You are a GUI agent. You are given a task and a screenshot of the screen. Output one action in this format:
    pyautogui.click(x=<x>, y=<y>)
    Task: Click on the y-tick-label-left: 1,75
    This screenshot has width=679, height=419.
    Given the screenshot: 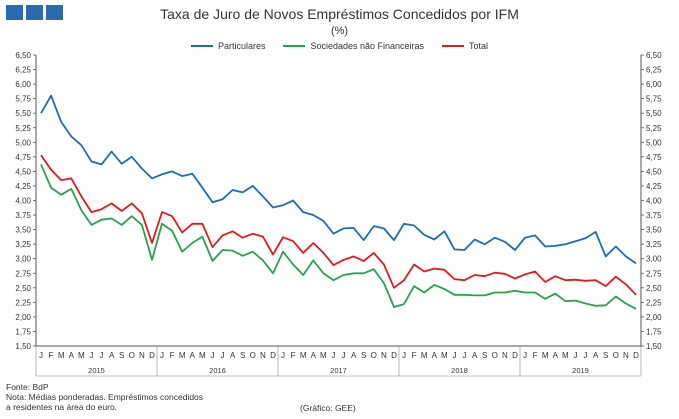 What is the action you would take?
    pyautogui.click(x=23, y=331)
    